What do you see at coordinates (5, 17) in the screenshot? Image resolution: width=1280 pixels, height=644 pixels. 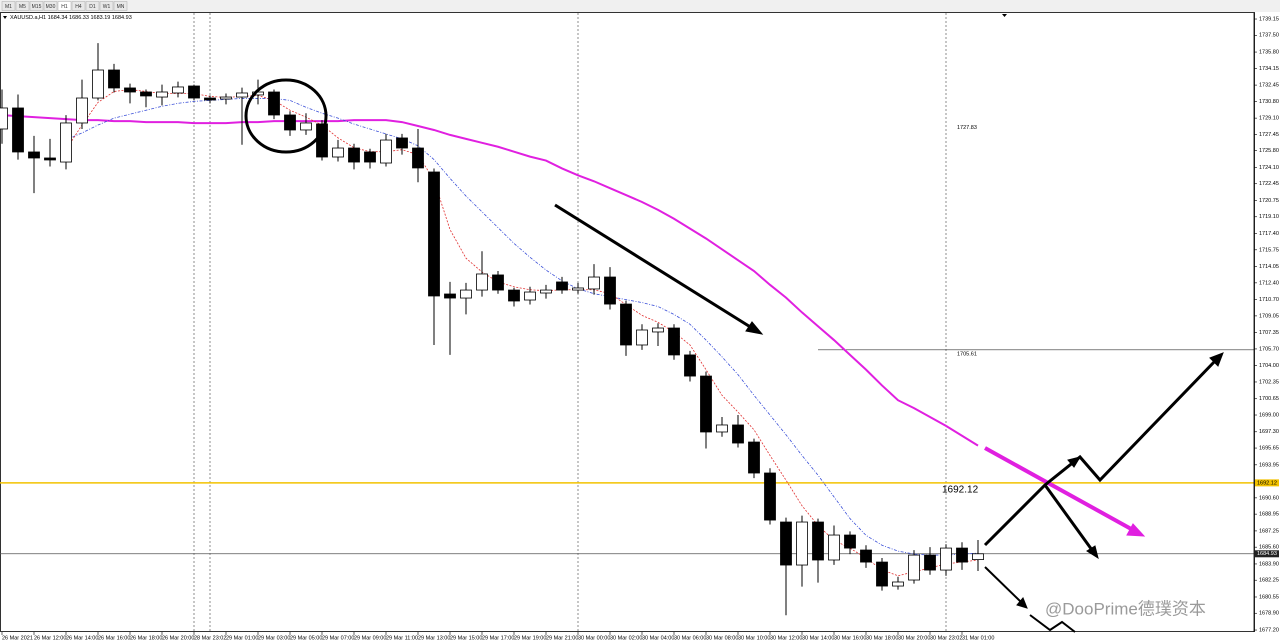 I see `header-arrow` at bounding box center [5, 17].